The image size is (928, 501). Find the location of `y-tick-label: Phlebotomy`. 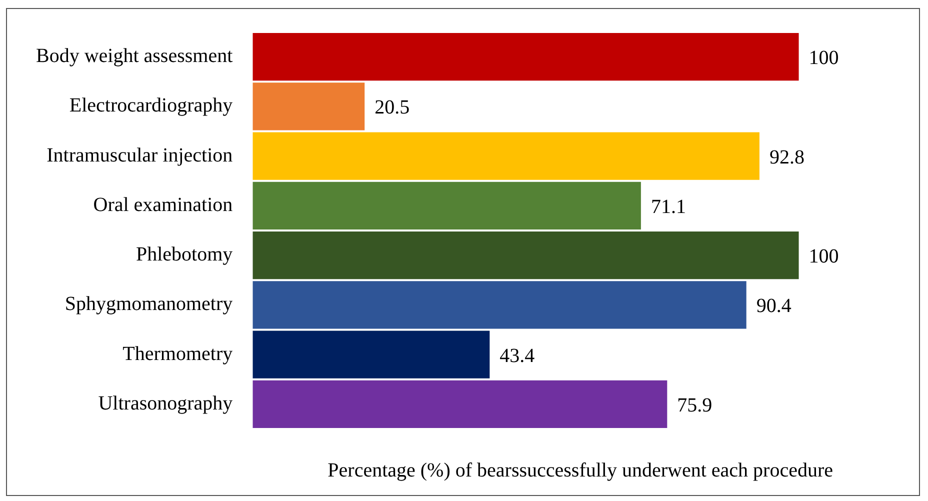

y-tick-label: Phlebotomy is located at coordinates (184, 255).